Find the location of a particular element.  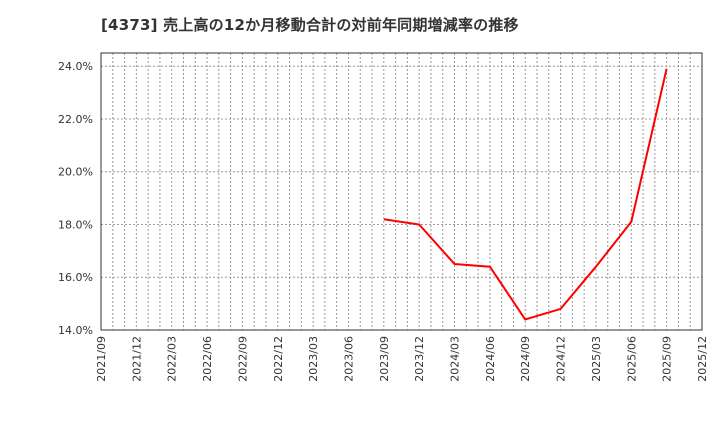

x-tick-label: 2022/06 is located at coordinates (207, 359).